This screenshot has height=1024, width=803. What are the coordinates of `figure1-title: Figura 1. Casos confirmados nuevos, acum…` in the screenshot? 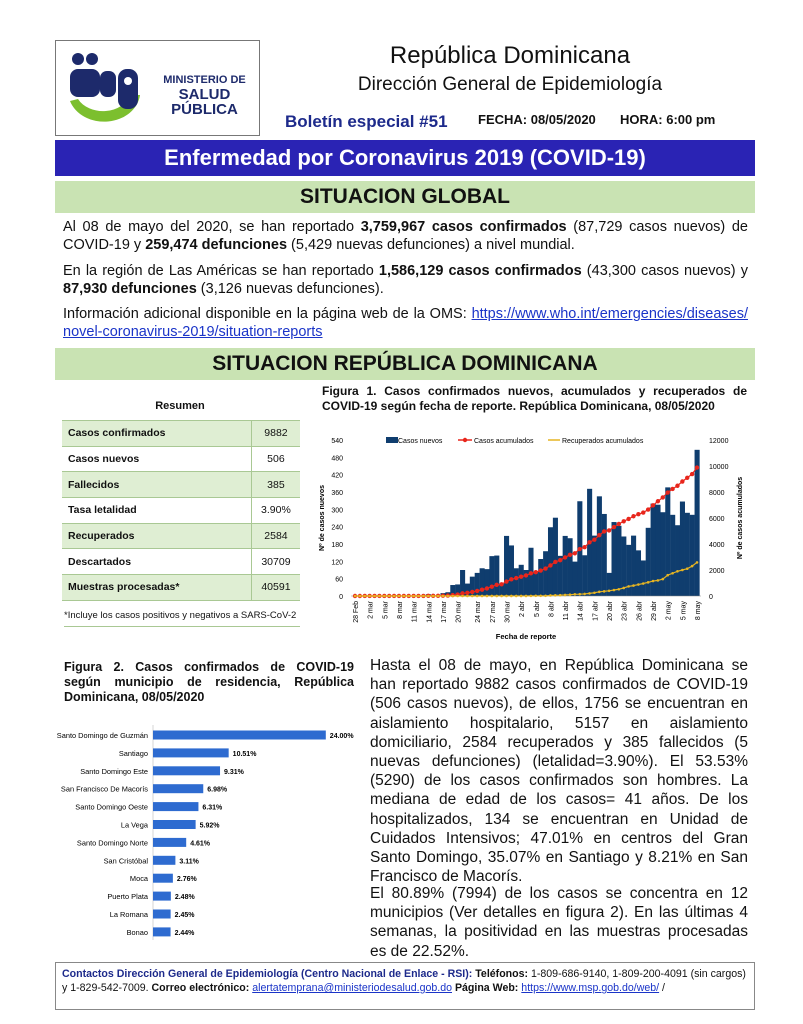 It's located at (534, 398).